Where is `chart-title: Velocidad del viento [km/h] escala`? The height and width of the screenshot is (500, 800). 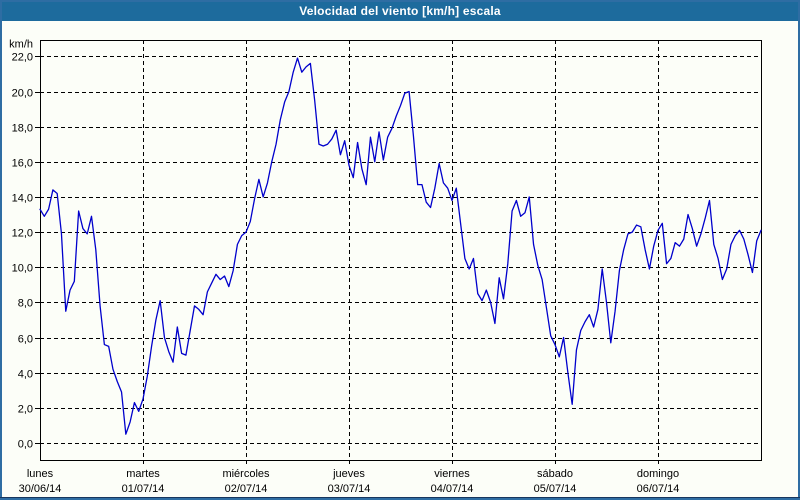 chart-title: Velocidad del viento [km/h] escala is located at coordinates (400, 10).